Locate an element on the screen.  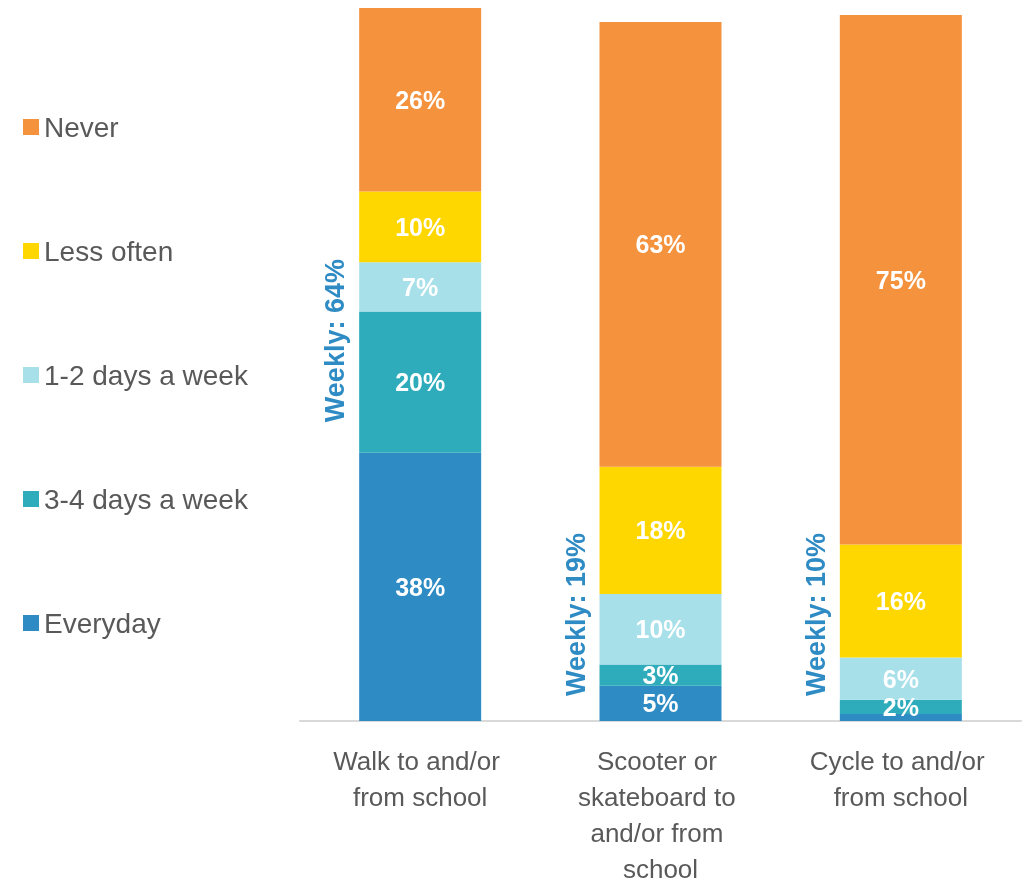
annotation: Weekly: 10% is located at coordinates (815, 614).